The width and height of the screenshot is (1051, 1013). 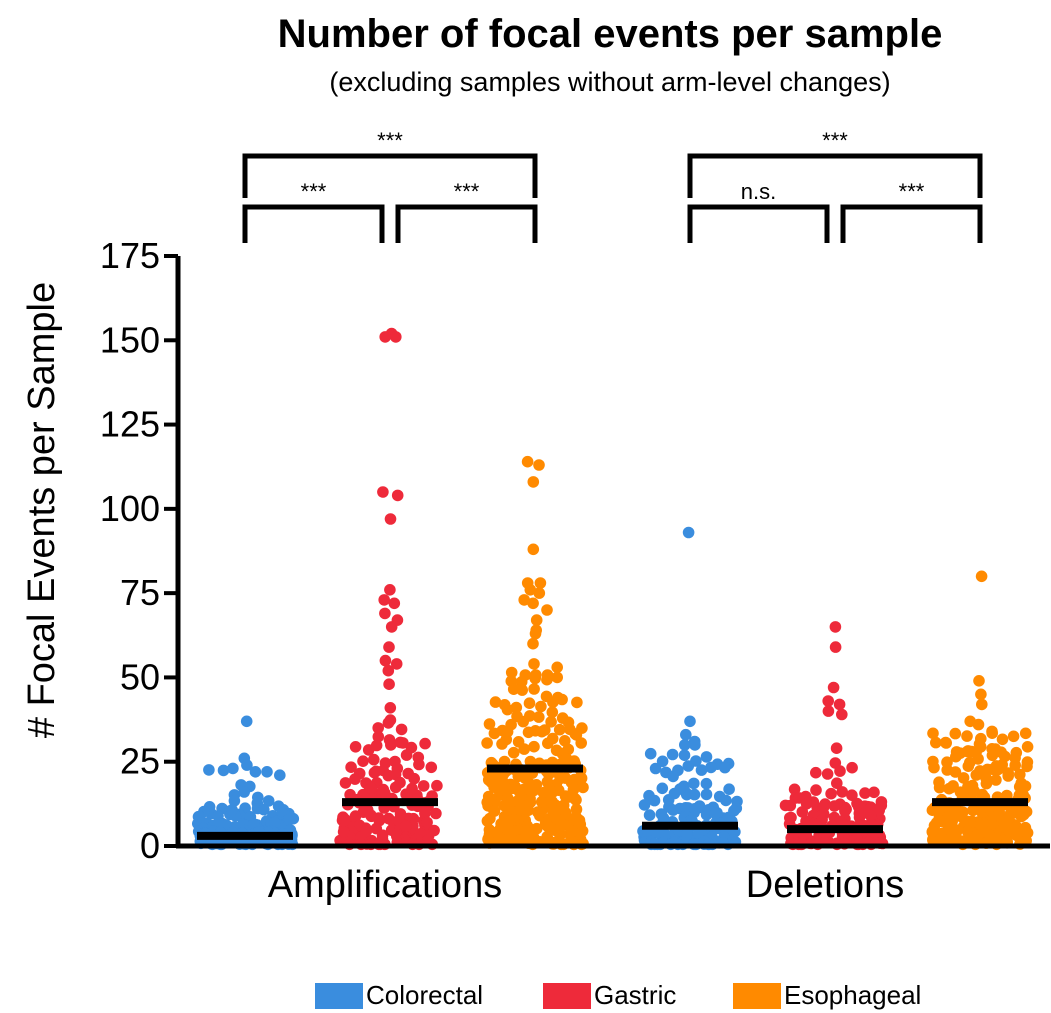 What do you see at coordinates (757, 996) in the screenshot?
I see `legend-swatch-esophageal` at bounding box center [757, 996].